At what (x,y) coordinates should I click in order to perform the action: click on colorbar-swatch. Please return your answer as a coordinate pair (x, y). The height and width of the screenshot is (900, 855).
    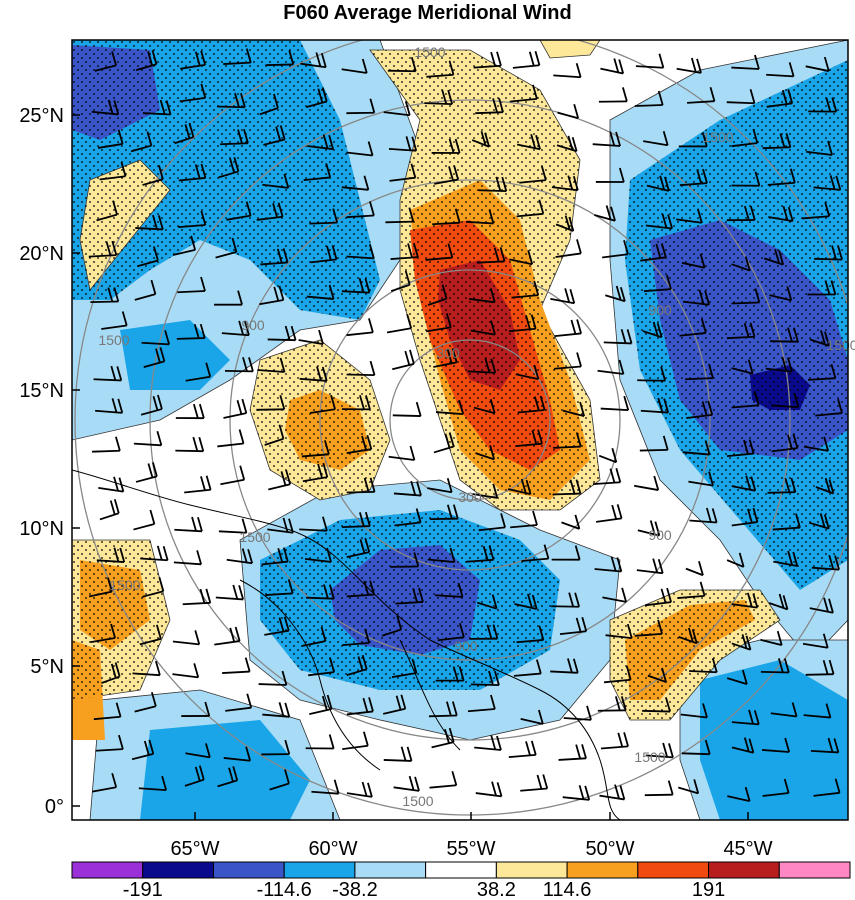
    Looking at the image, I should click on (178, 870).